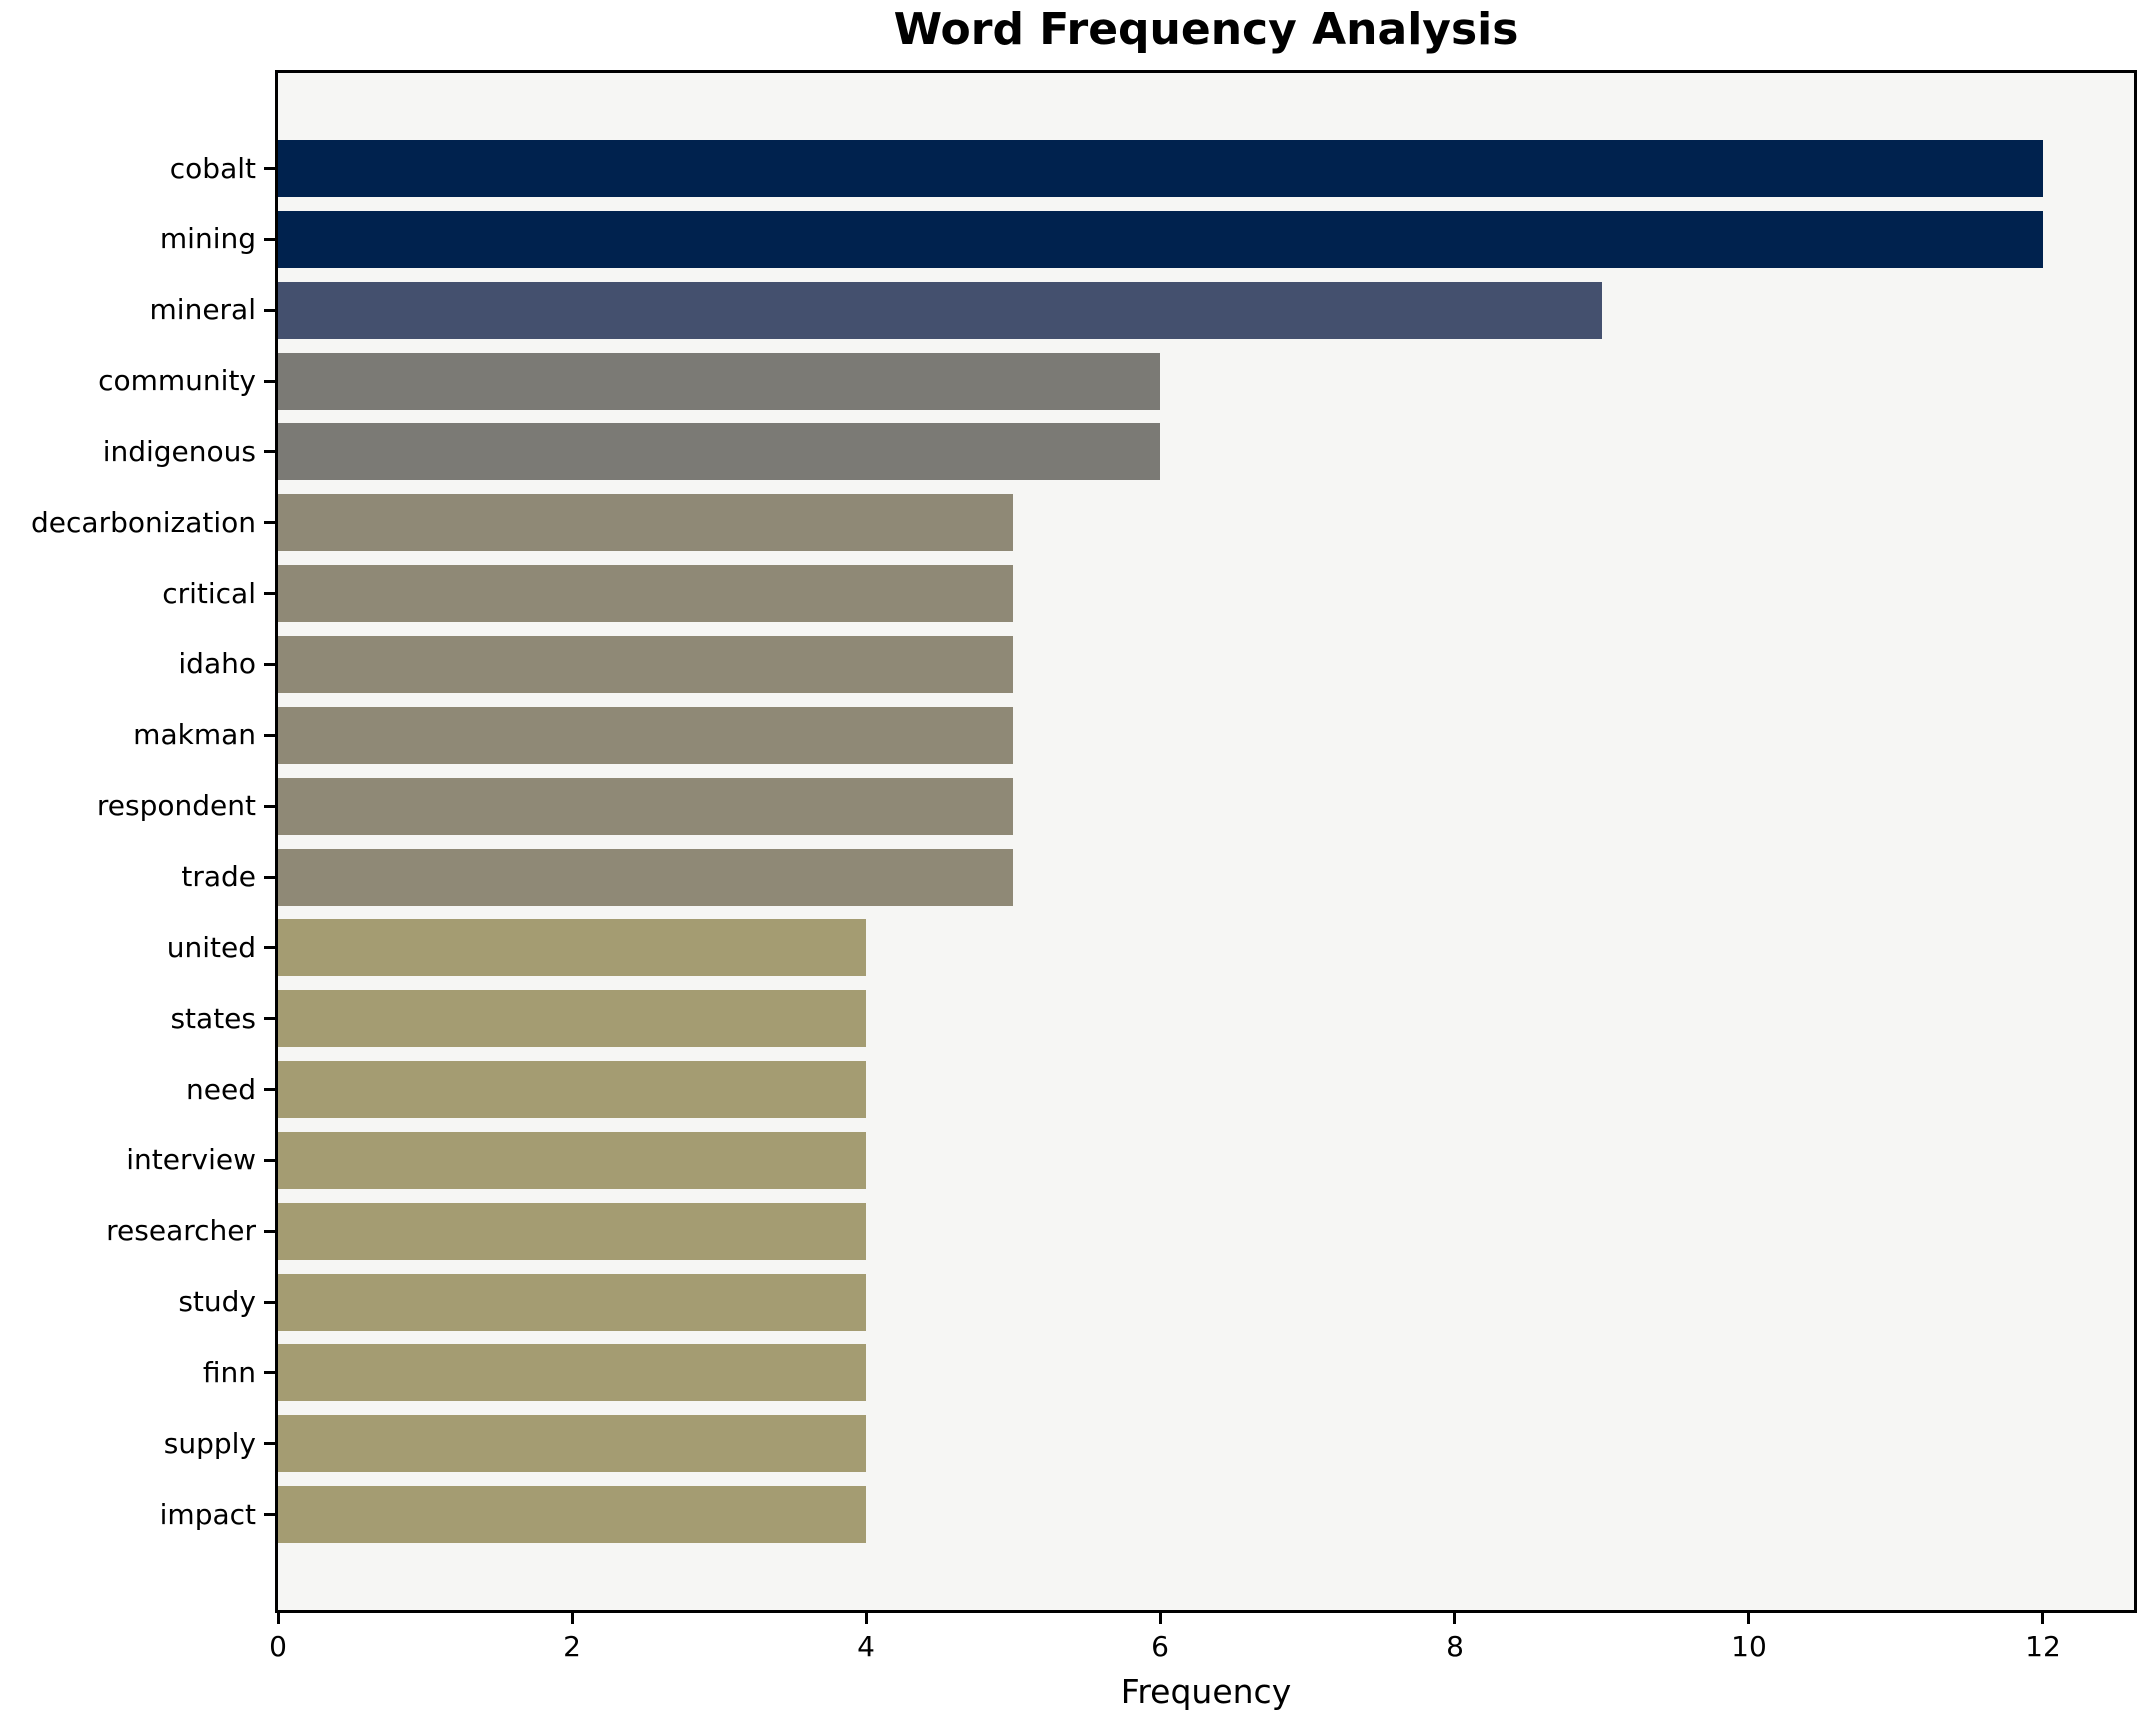  I want to click on y-tick-label-need: need, so click(221, 1089).